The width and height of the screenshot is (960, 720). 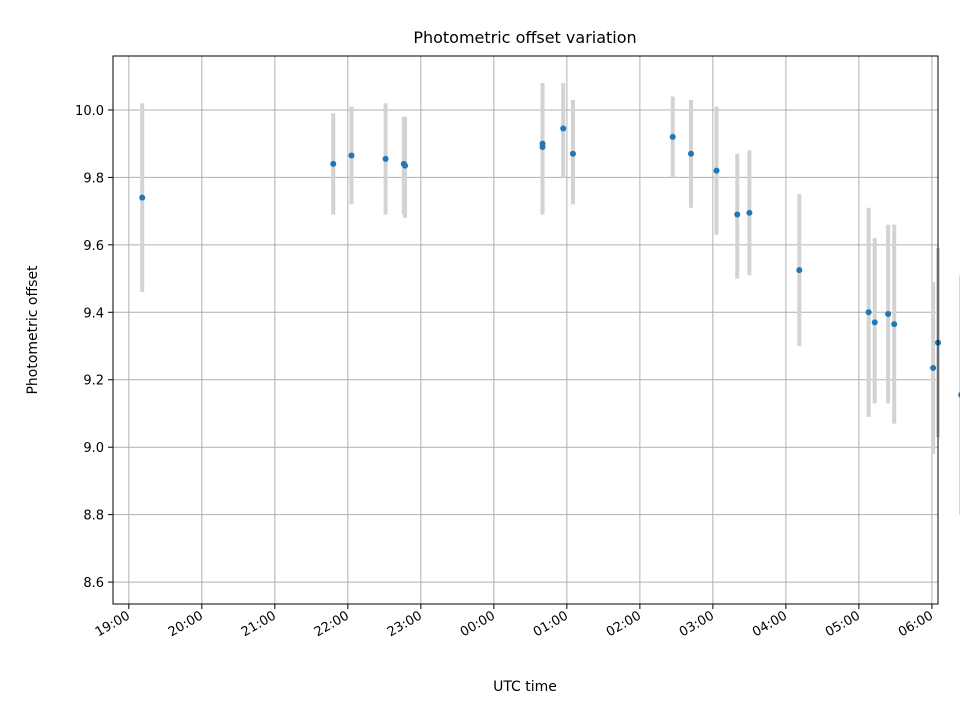 I want to click on y-tick-label: 9.0, so click(x=93, y=448).